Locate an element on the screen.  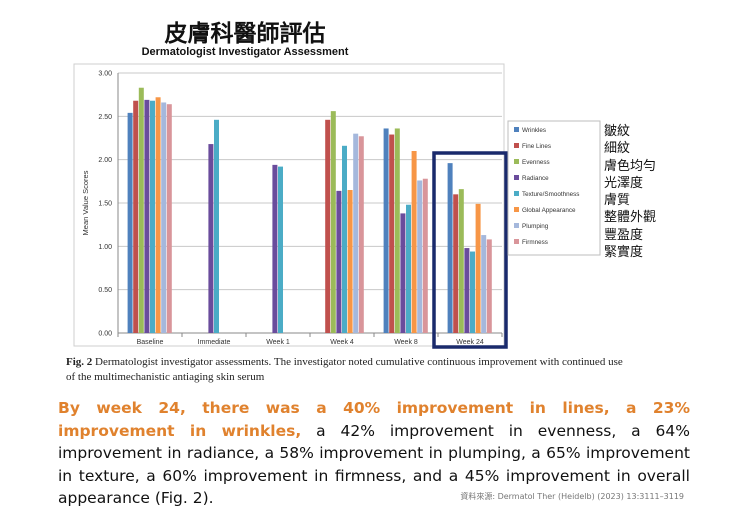
x-tick-label: Immediate is located at coordinates (214, 342).